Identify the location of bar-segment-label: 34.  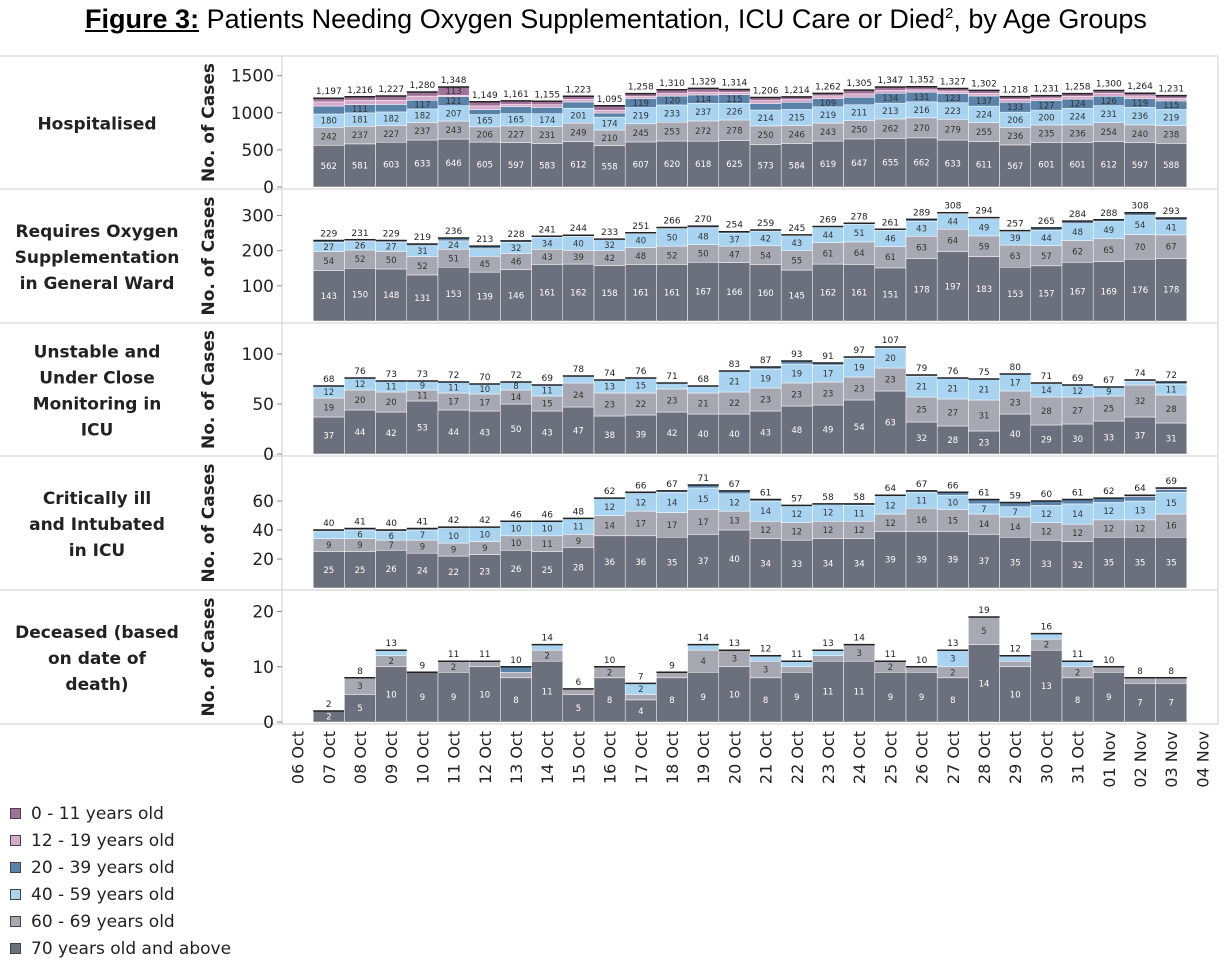
(828, 564).